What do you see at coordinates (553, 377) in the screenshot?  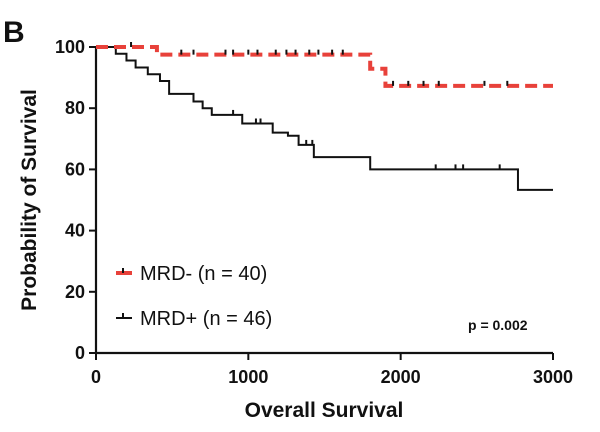 I see `x-tick-label: 3000` at bounding box center [553, 377].